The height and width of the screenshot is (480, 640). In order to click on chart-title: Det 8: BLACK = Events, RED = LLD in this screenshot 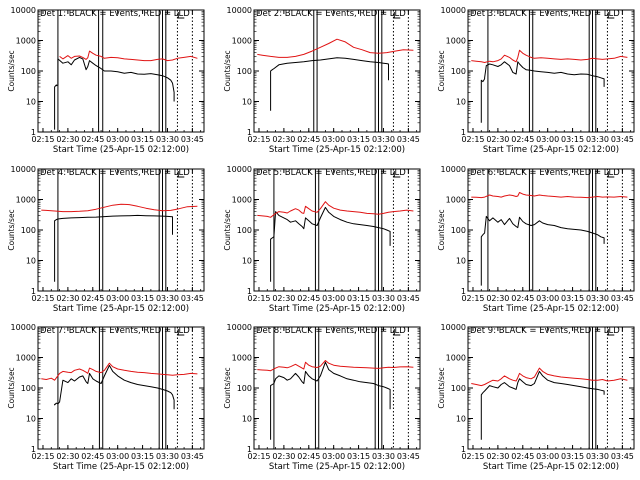, I will do `click(331, 331)`.